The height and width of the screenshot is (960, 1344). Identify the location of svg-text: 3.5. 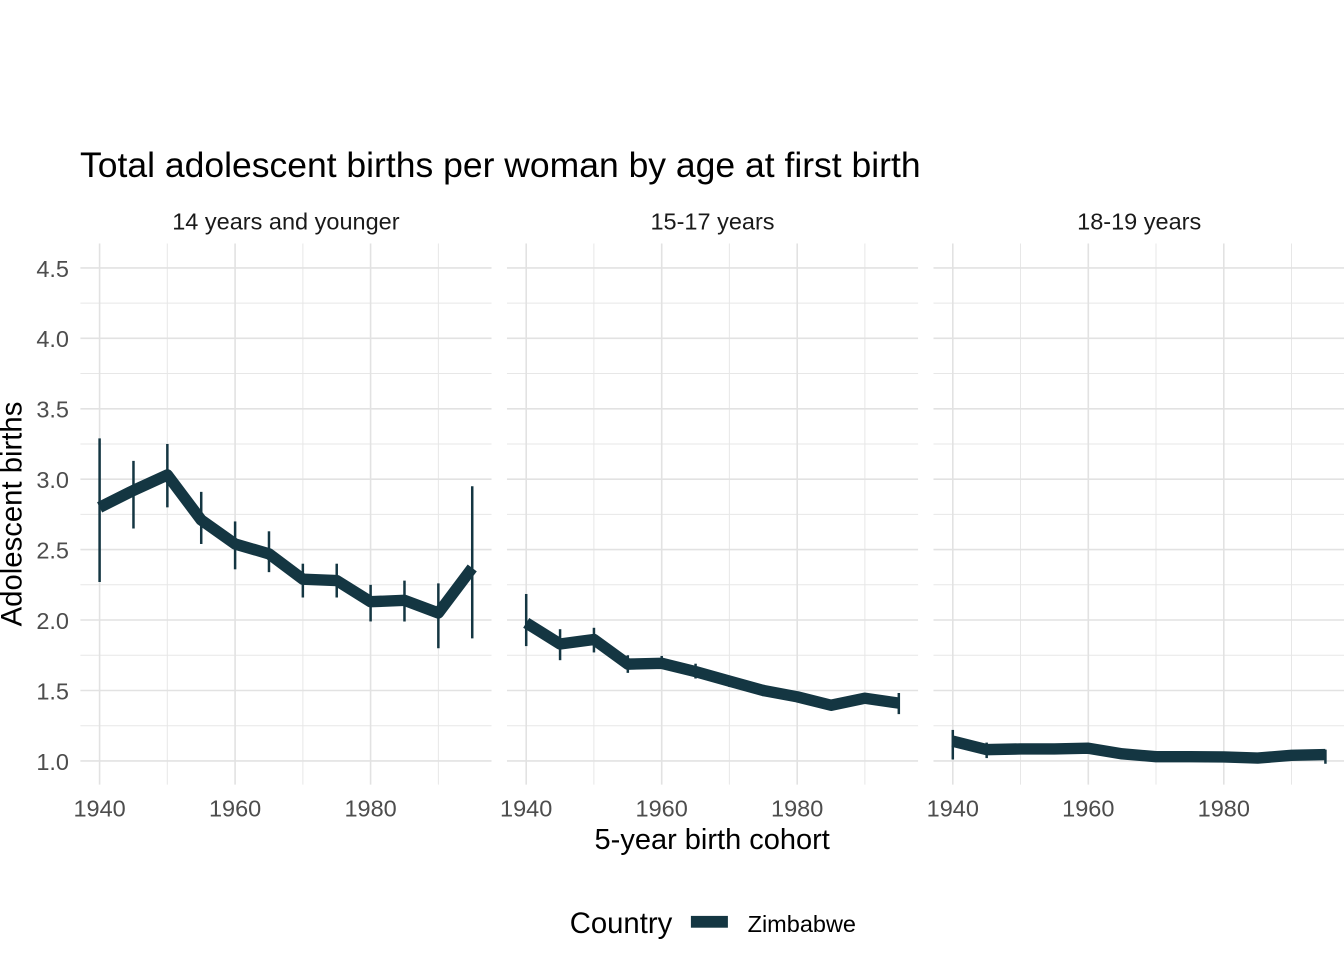
(52, 410).